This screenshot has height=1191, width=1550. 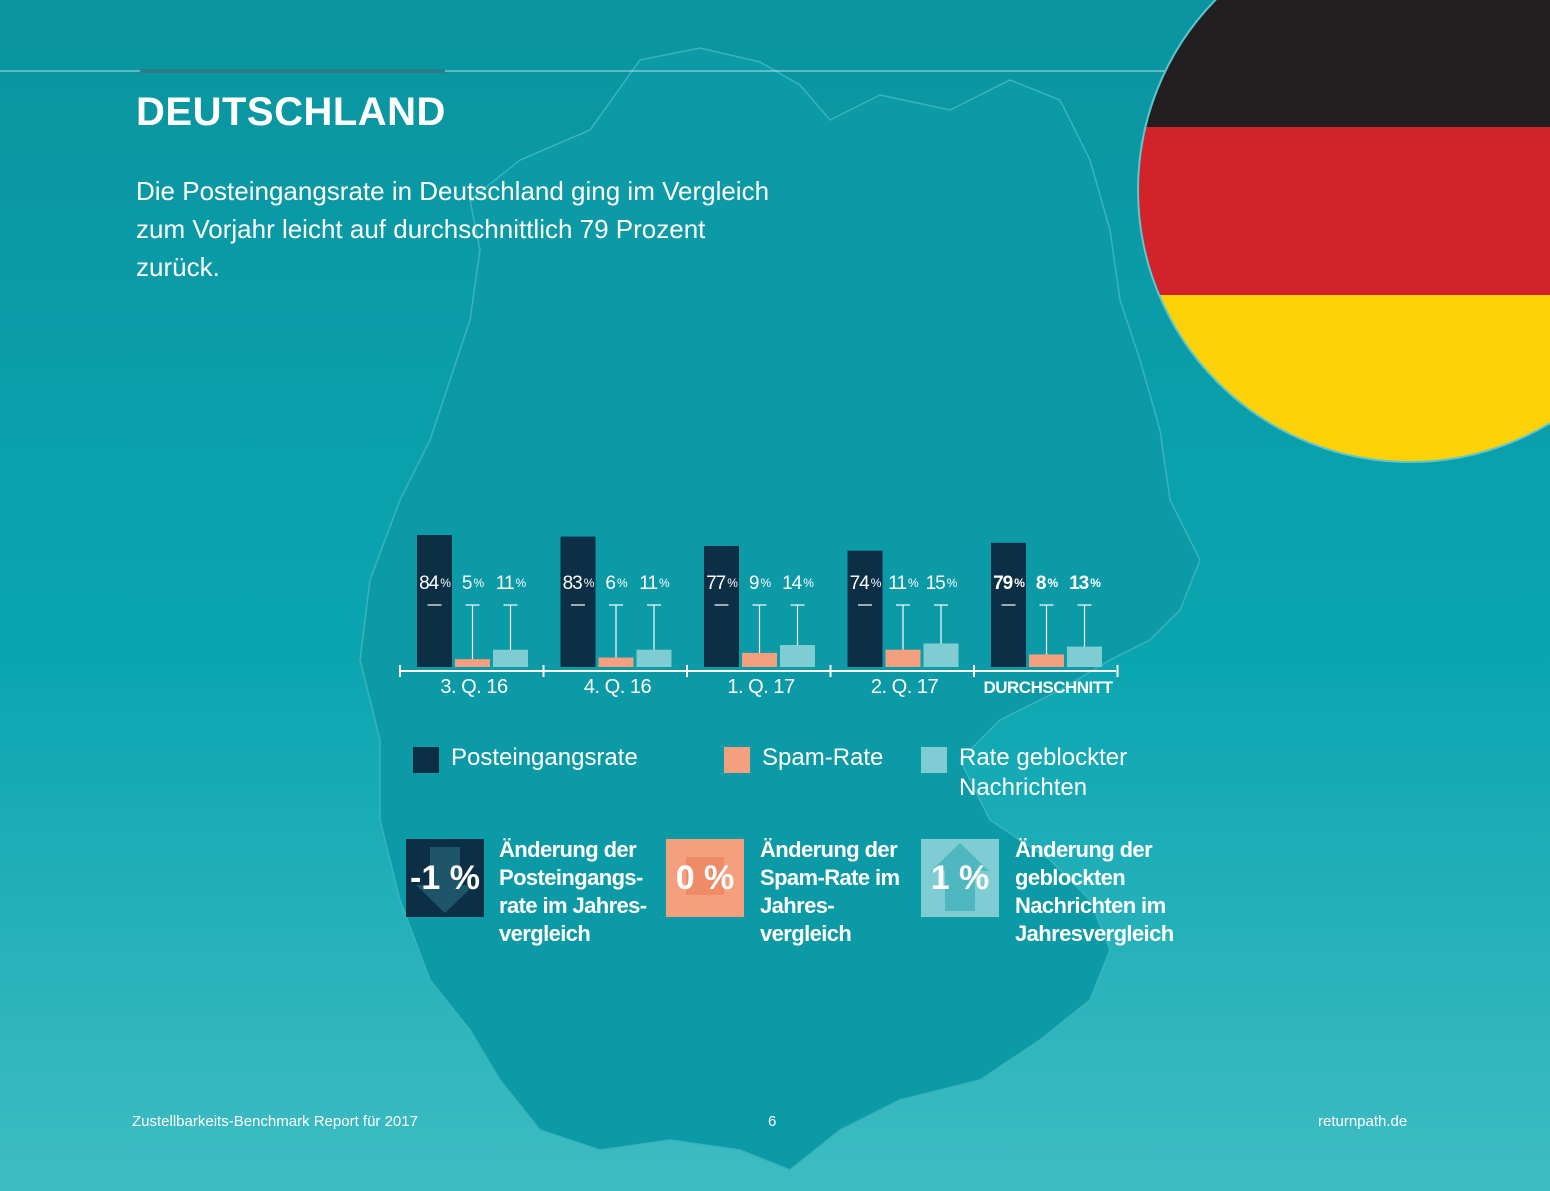 I want to click on change-value-spam-rate: 0 %, so click(x=705, y=877).